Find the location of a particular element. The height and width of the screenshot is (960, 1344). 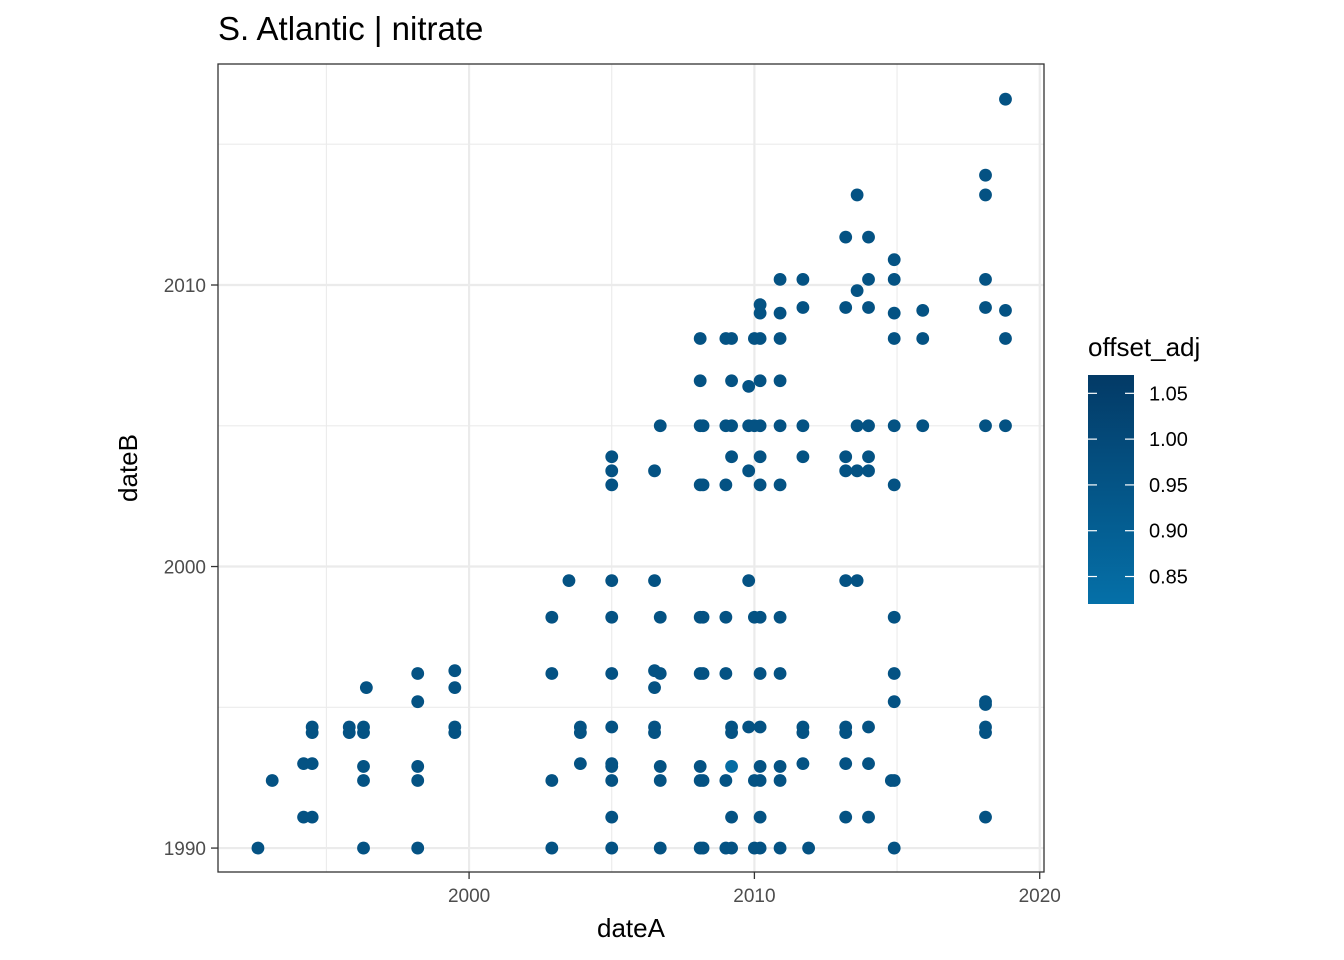

legend-tick-label: 0.95 is located at coordinates (1168, 486).